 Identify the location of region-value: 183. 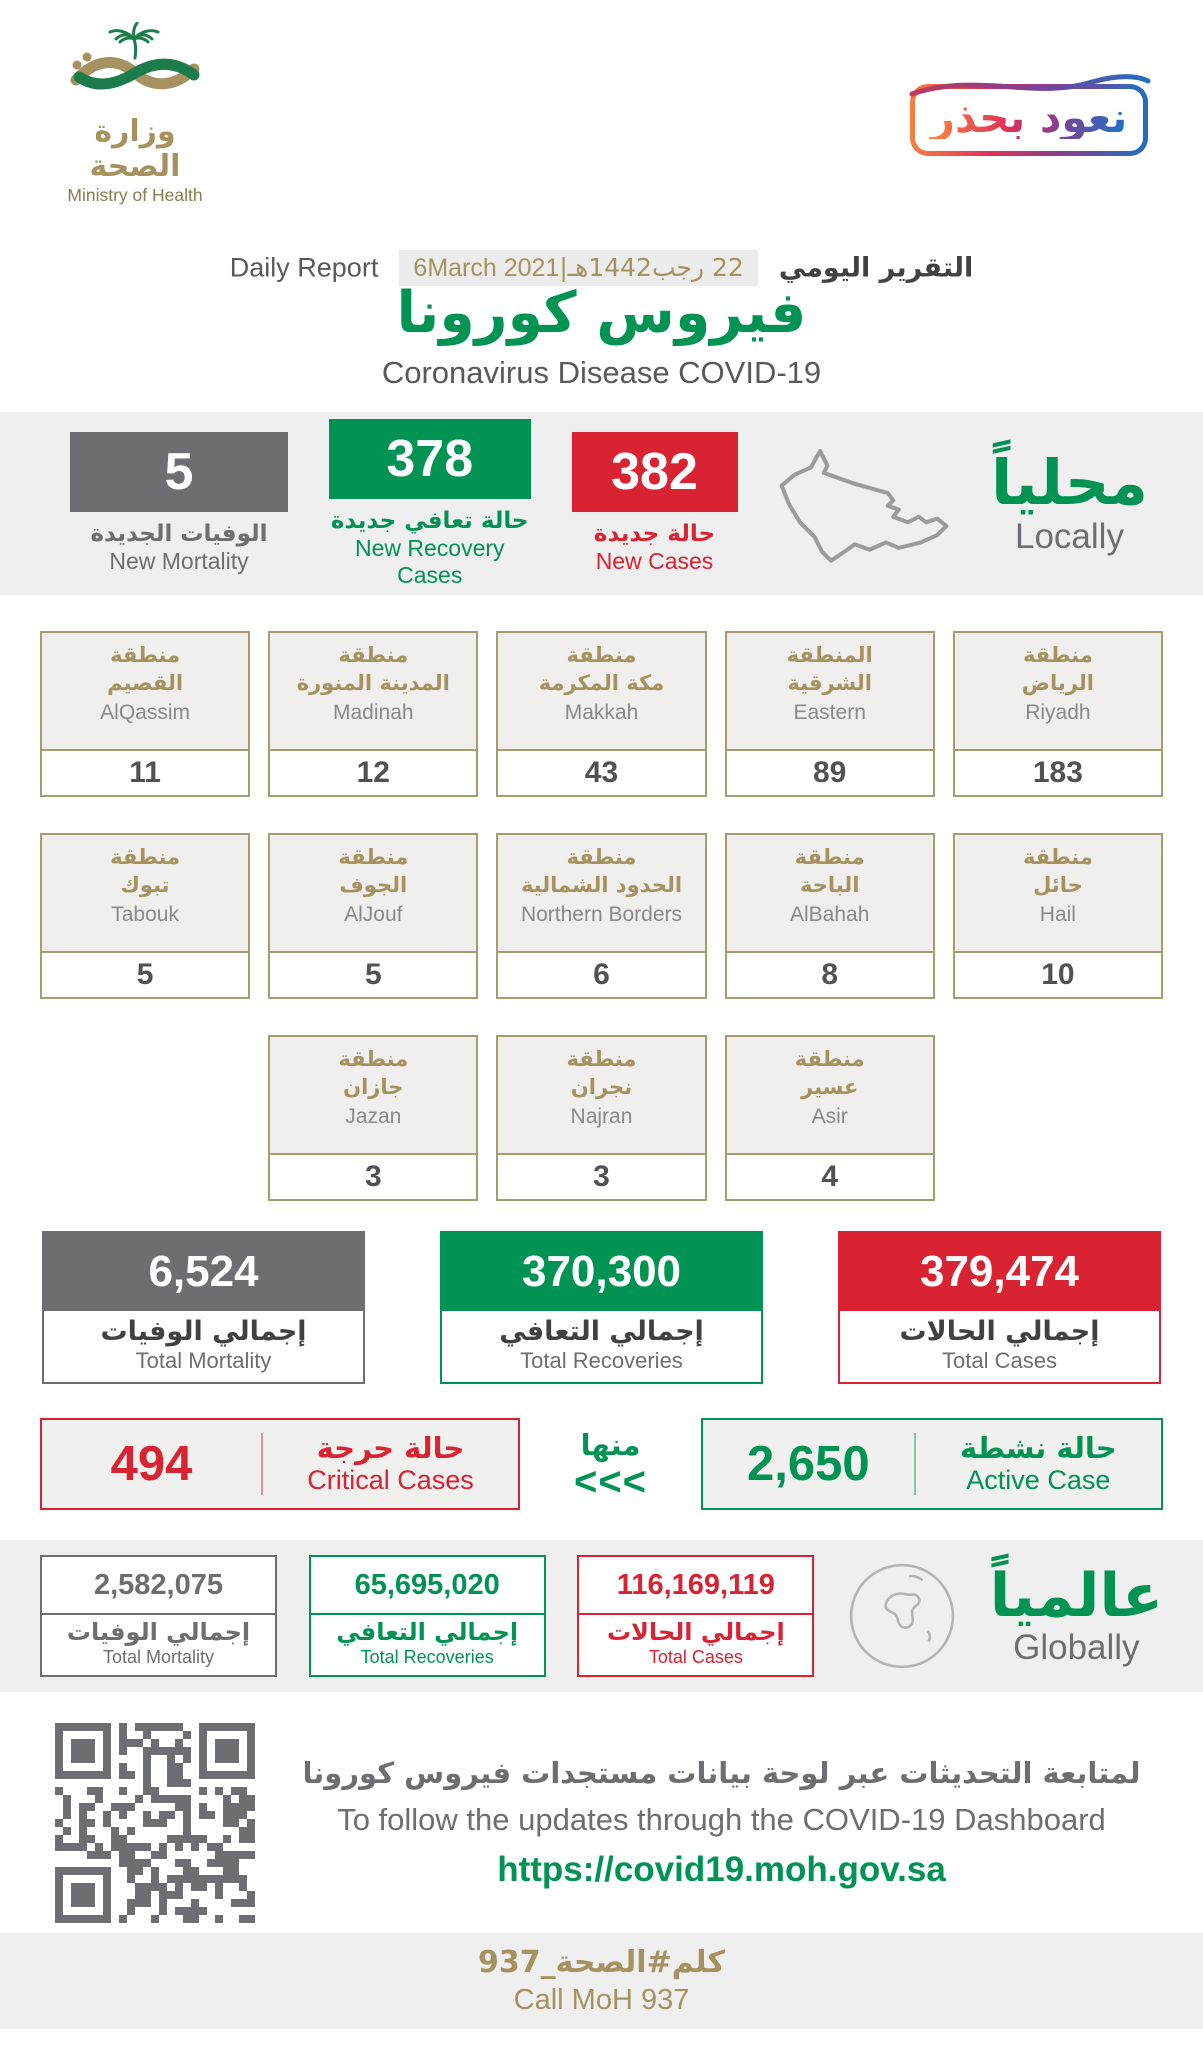
(1057, 772).